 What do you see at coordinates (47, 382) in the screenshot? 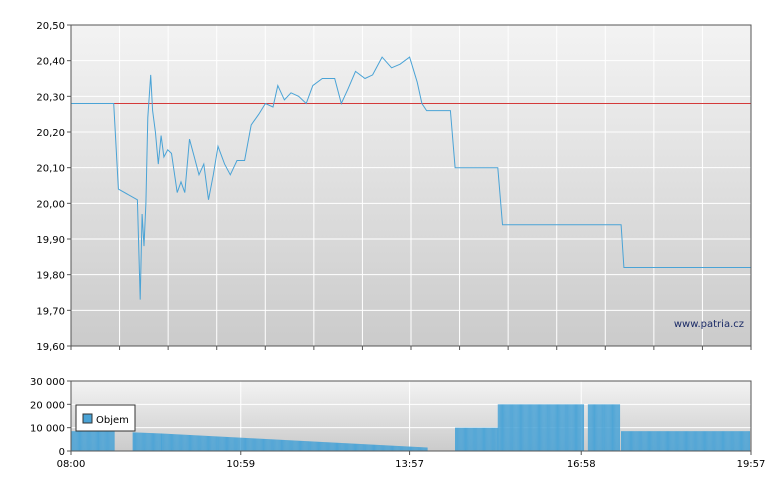
I see `volume-y-tick-label: 30 000` at bounding box center [47, 382].